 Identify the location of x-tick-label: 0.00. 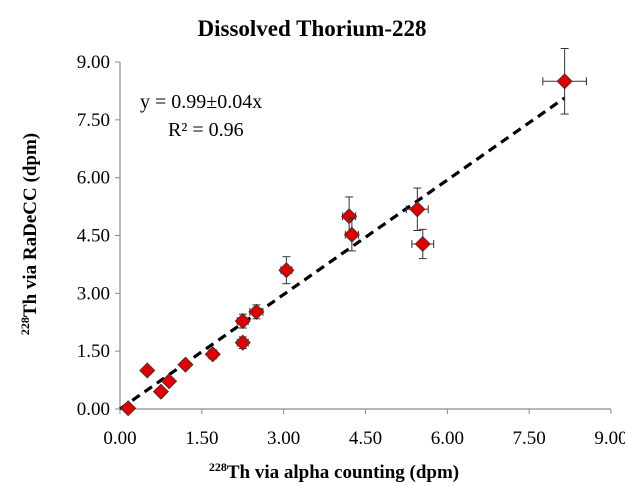
(119, 438).